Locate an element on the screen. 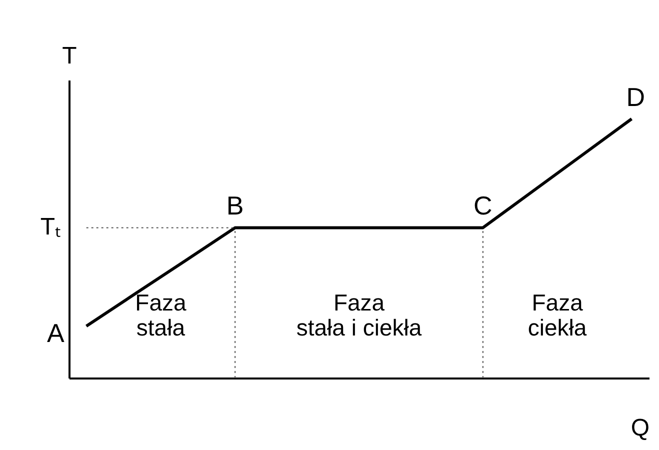  y-axis-title: T is located at coordinates (70, 56).